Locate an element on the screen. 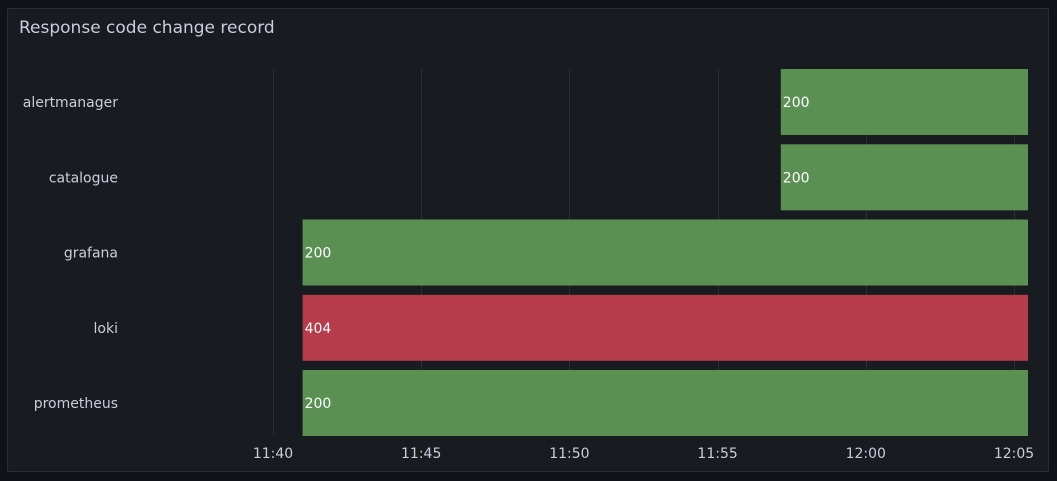 This screenshot has width=1057, height=481. x-tick-label: 11:45 is located at coordinates (421, 454).